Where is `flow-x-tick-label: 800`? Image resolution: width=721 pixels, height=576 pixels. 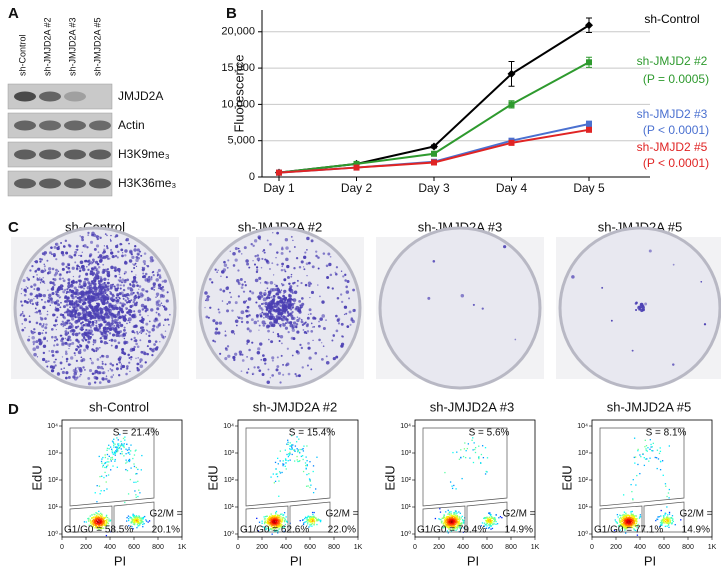 flow-x-tick-label: 800 is located at coordinates (511, 547).